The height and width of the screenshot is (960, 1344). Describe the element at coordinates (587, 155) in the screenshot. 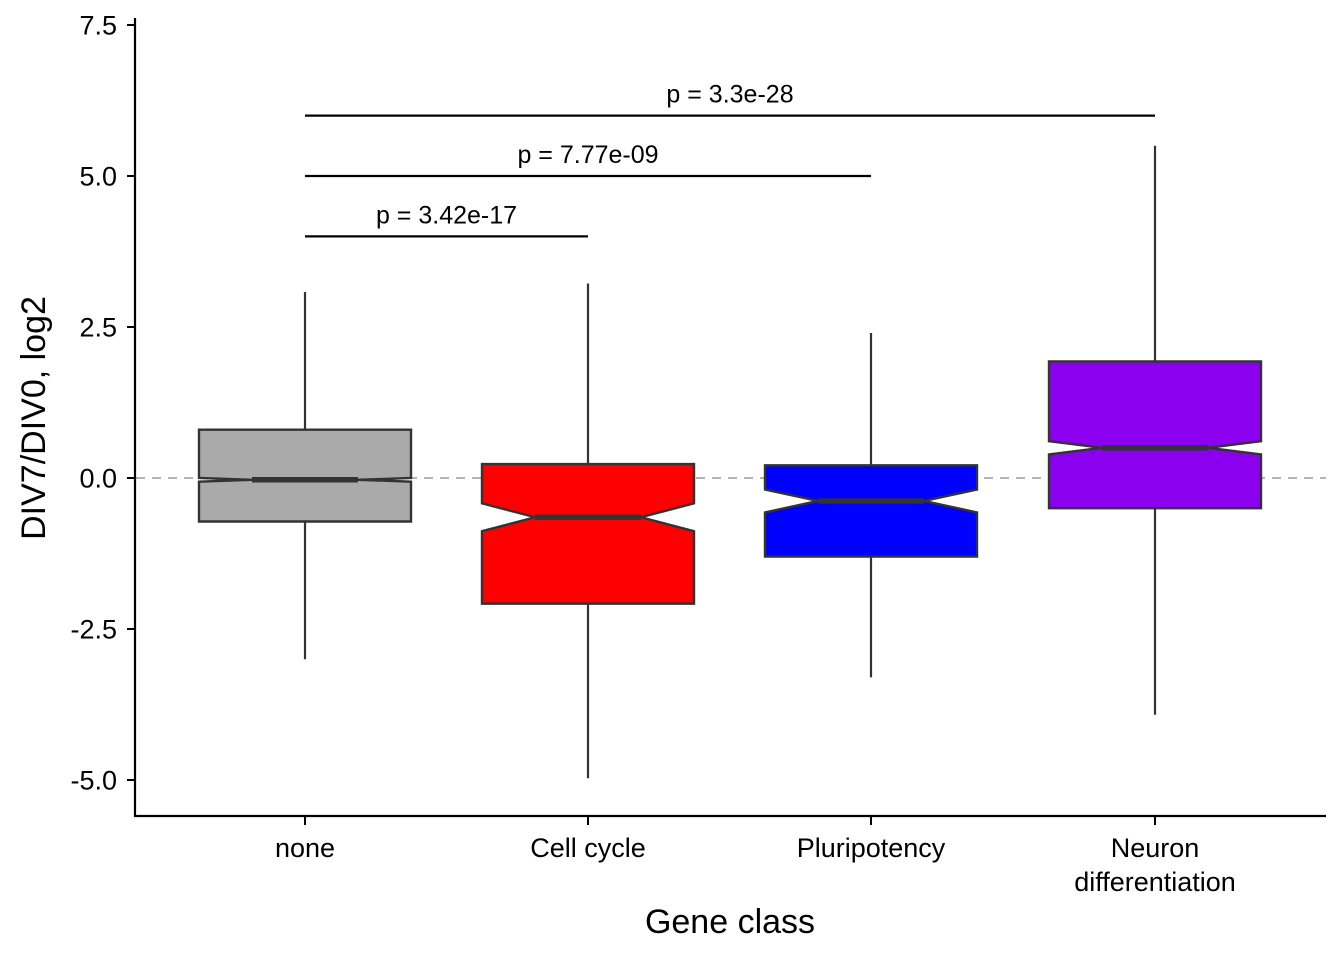

I see `p-value-label: p = 7.77e-09` at that location.